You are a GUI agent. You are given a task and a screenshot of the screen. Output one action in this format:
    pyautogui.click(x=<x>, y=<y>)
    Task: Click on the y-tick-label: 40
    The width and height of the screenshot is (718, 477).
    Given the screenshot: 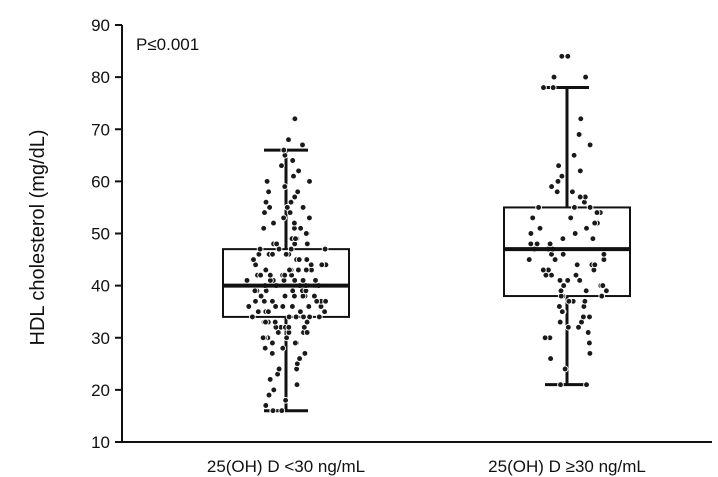 What is the action you would take?
    pyautogui.click(x=100, y=286)
    